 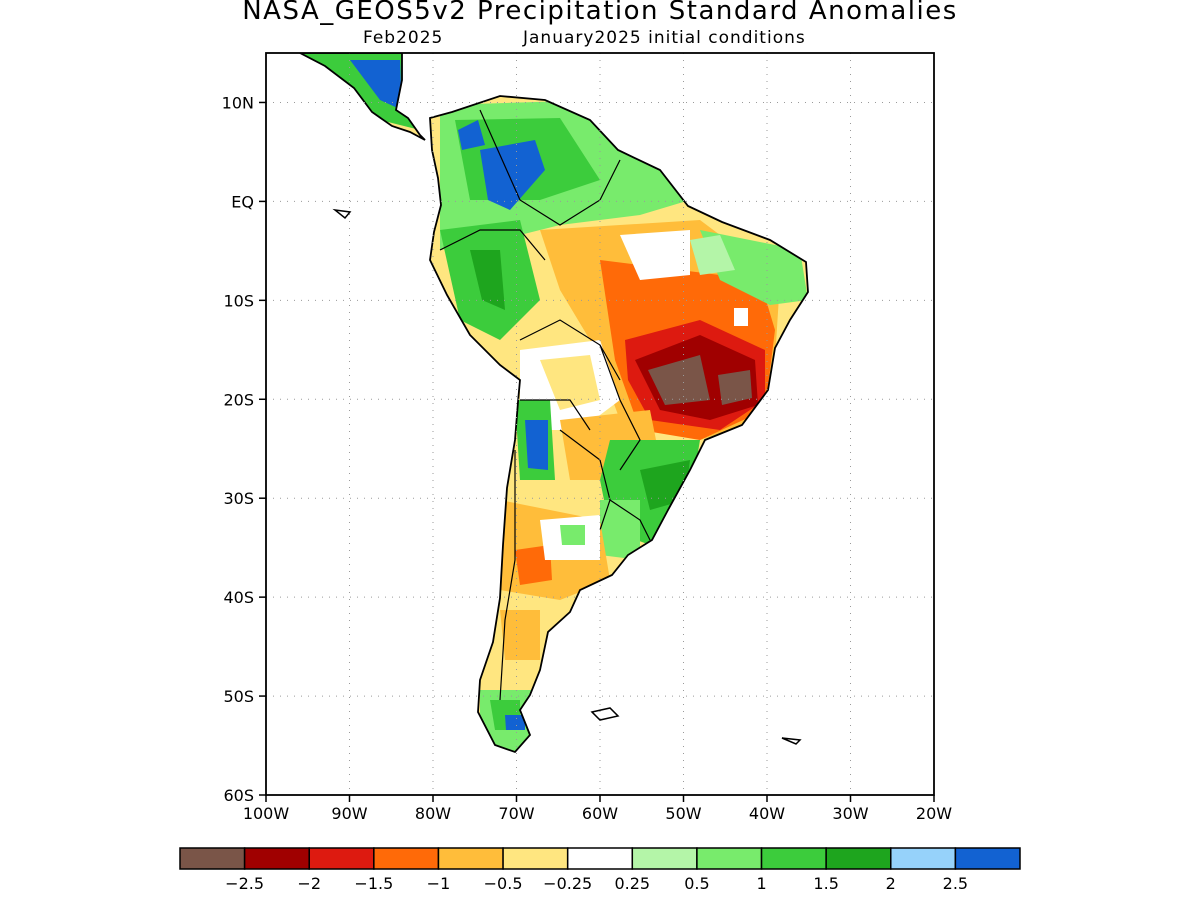 What do you see at coordinates (850, 813) in the screenshot?
I see `x-tick-label: 30W` at bounding box center [850, 813].